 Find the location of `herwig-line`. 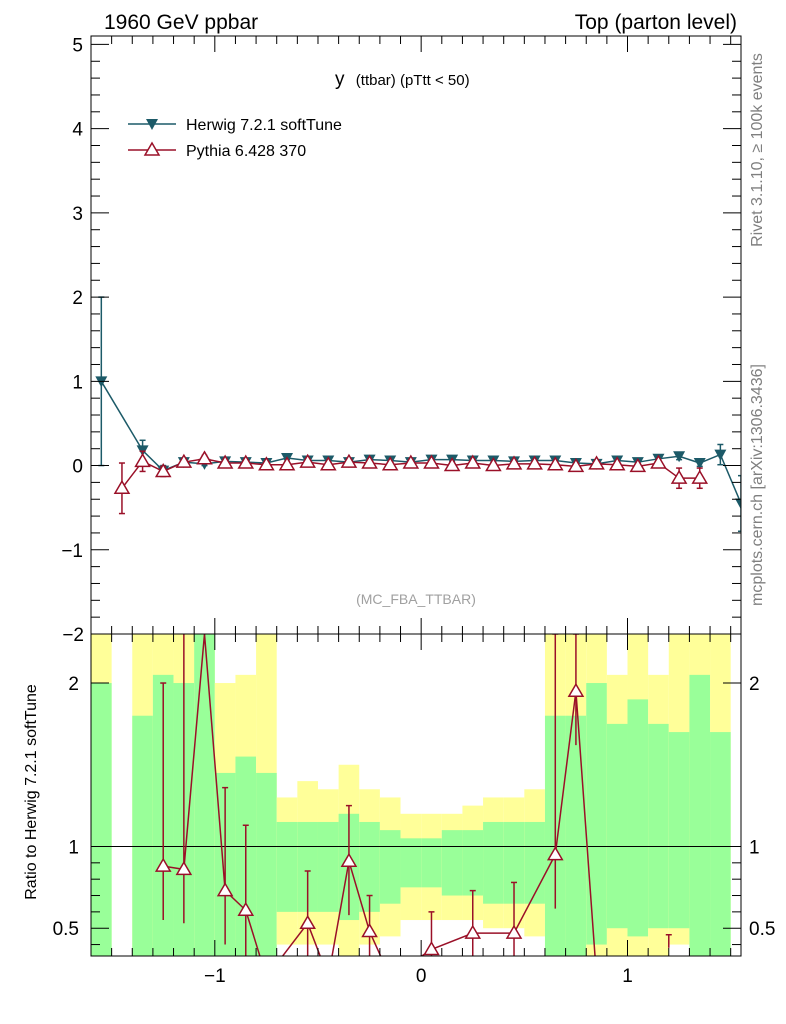

herwig-line is located at coordinates (420, 442).